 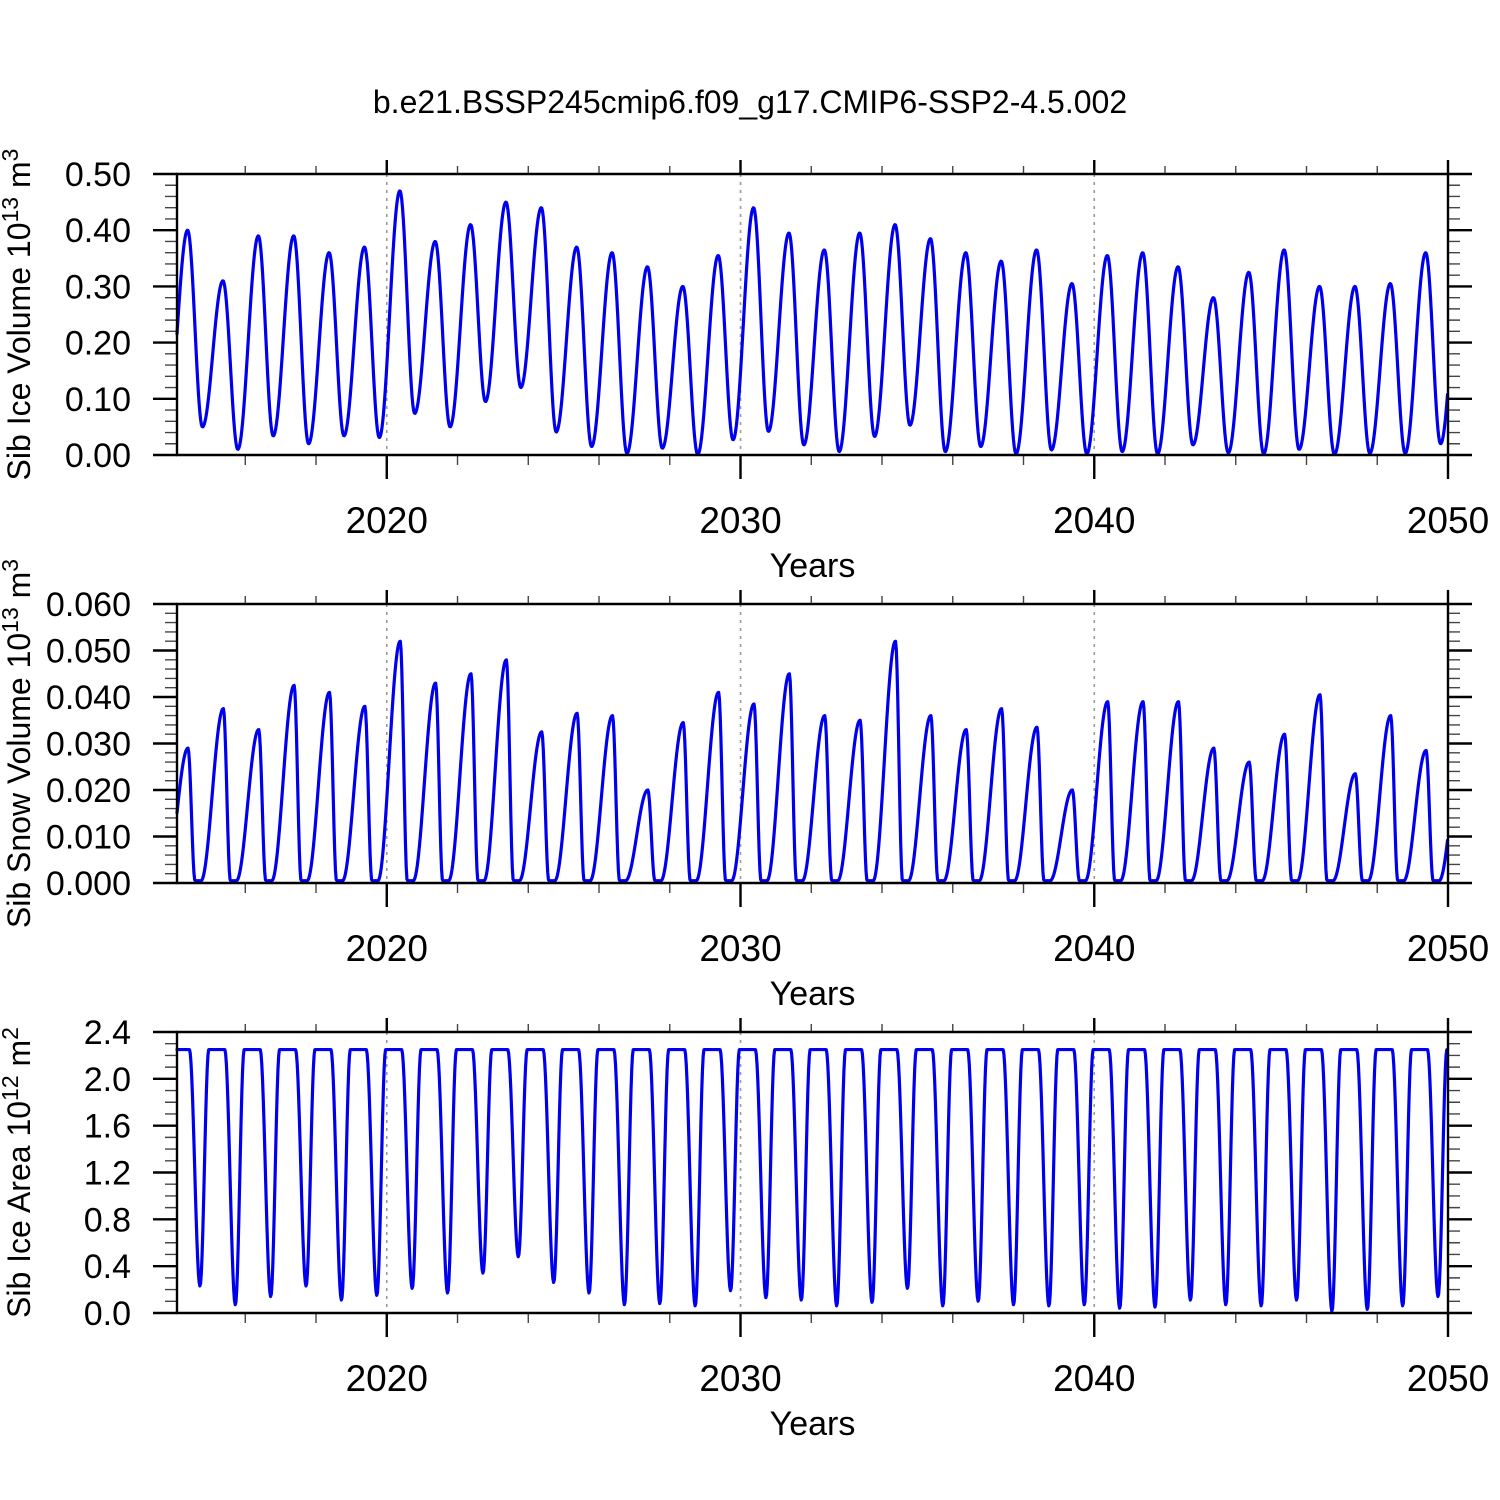 What do you see at coordinates (98, 287) in the screenshot?
I see `y-tick-label: 0.30` at bounding box center [98, 287].